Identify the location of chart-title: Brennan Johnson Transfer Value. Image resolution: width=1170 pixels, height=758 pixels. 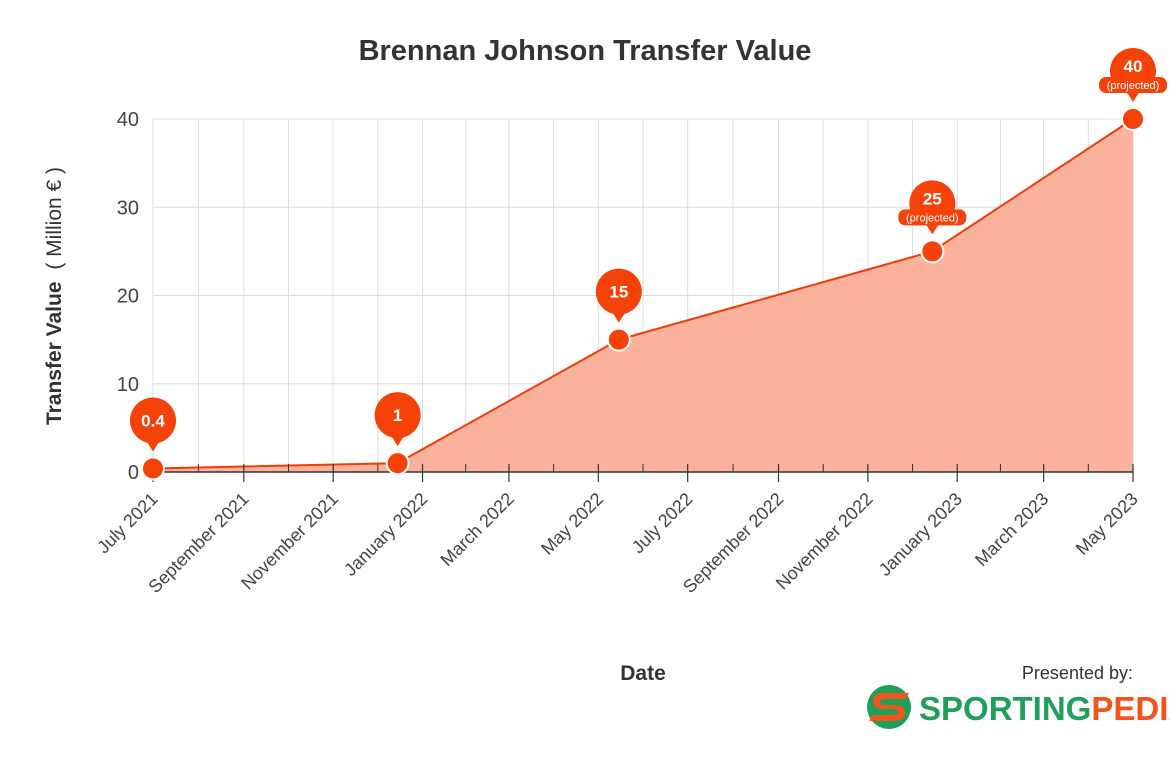
(585, 51).